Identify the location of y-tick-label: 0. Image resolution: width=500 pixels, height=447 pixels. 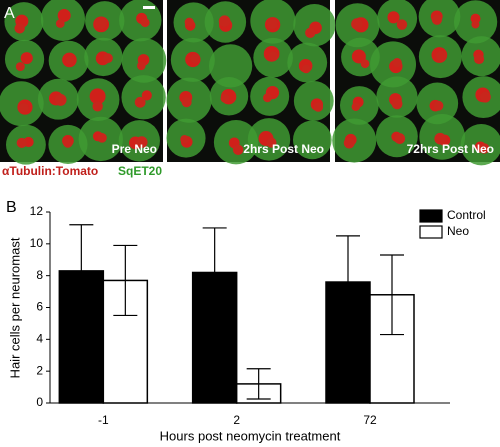
(39, 402).